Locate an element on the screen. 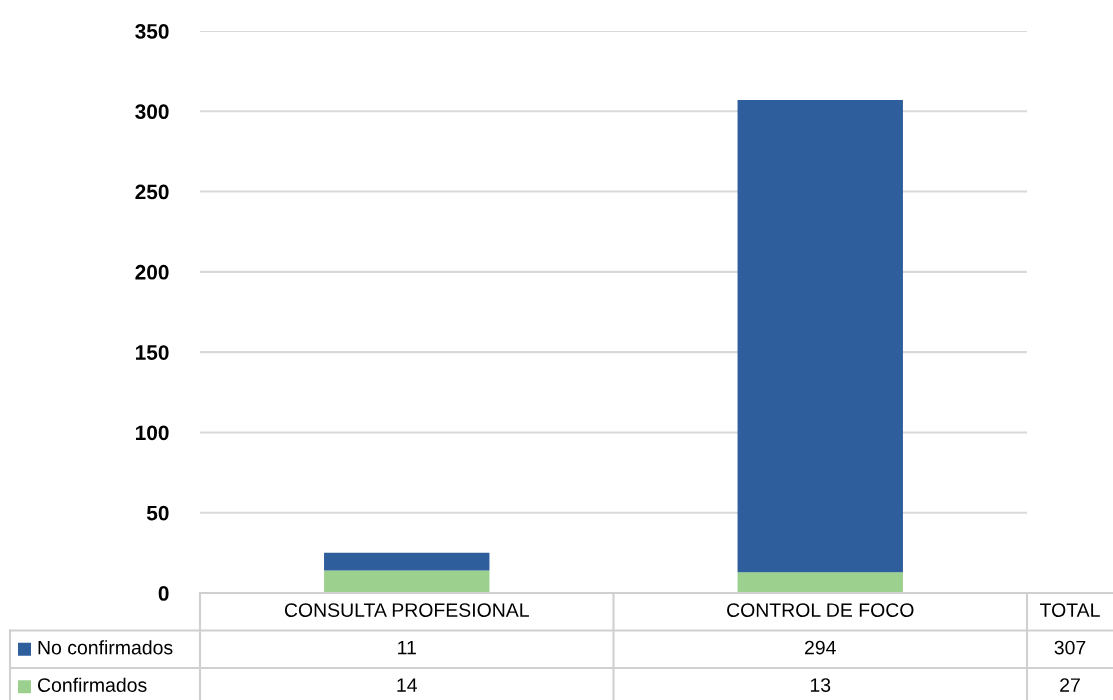  data-label: 11 is located at coordinates (407, 647).